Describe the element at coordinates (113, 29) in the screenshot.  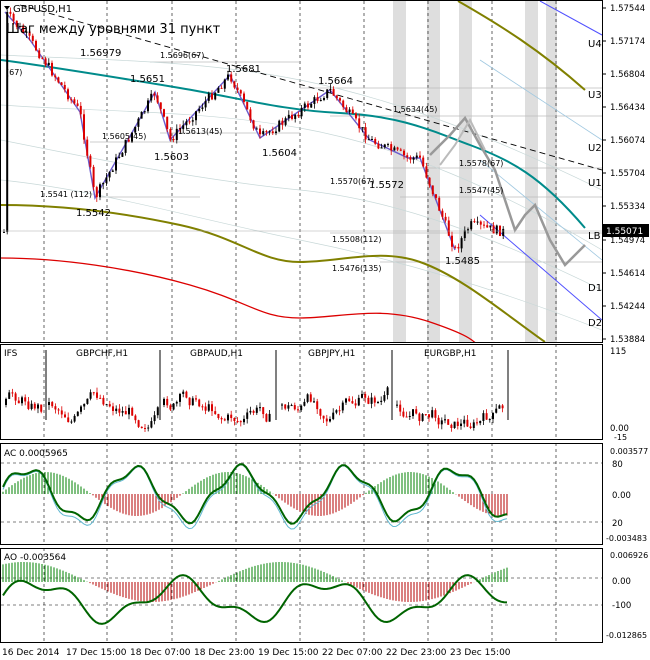
I see `note-label: Шаг между уровнями 31 пункт` at that location.